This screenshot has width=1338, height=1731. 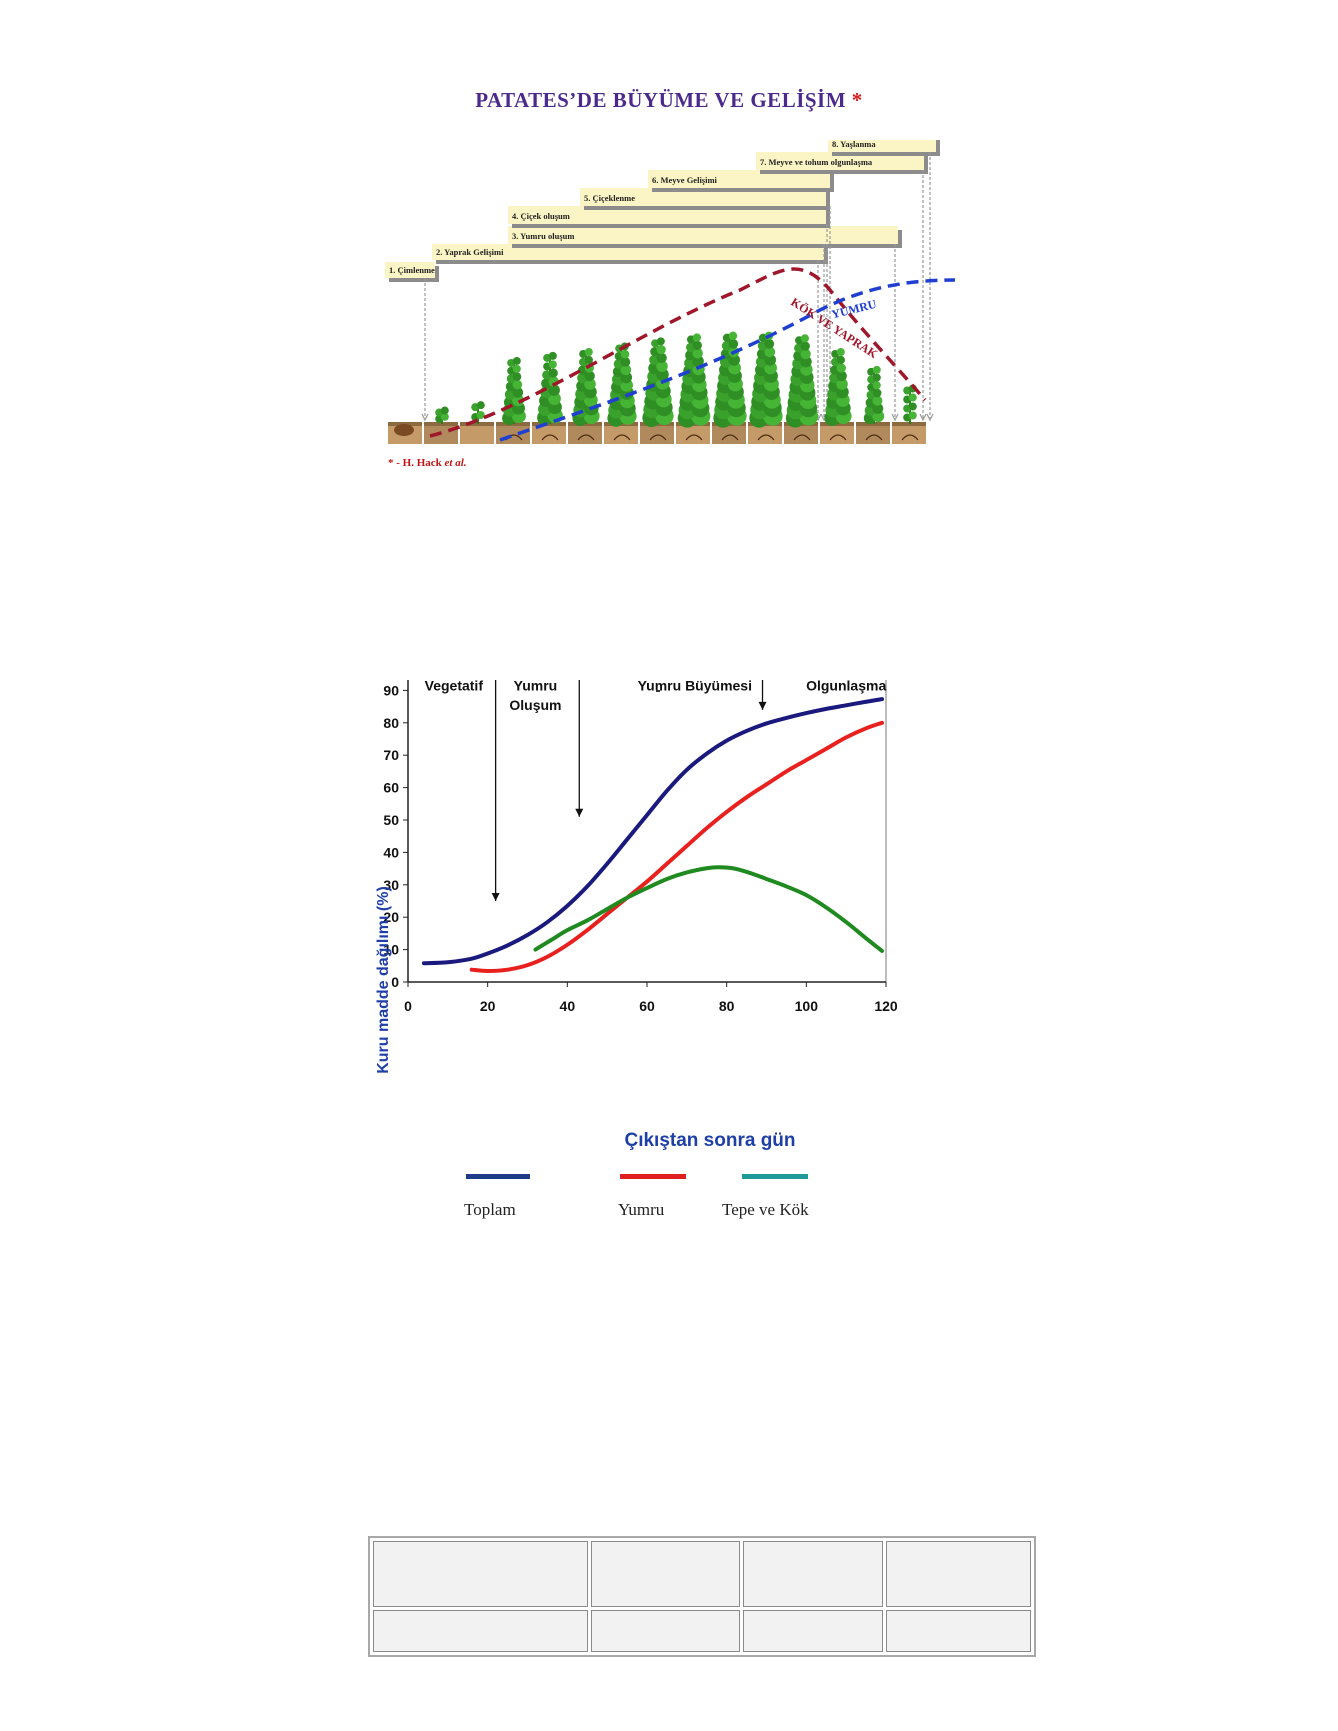 I want to click on root-leaf-curve, so click(x=678, y=352).